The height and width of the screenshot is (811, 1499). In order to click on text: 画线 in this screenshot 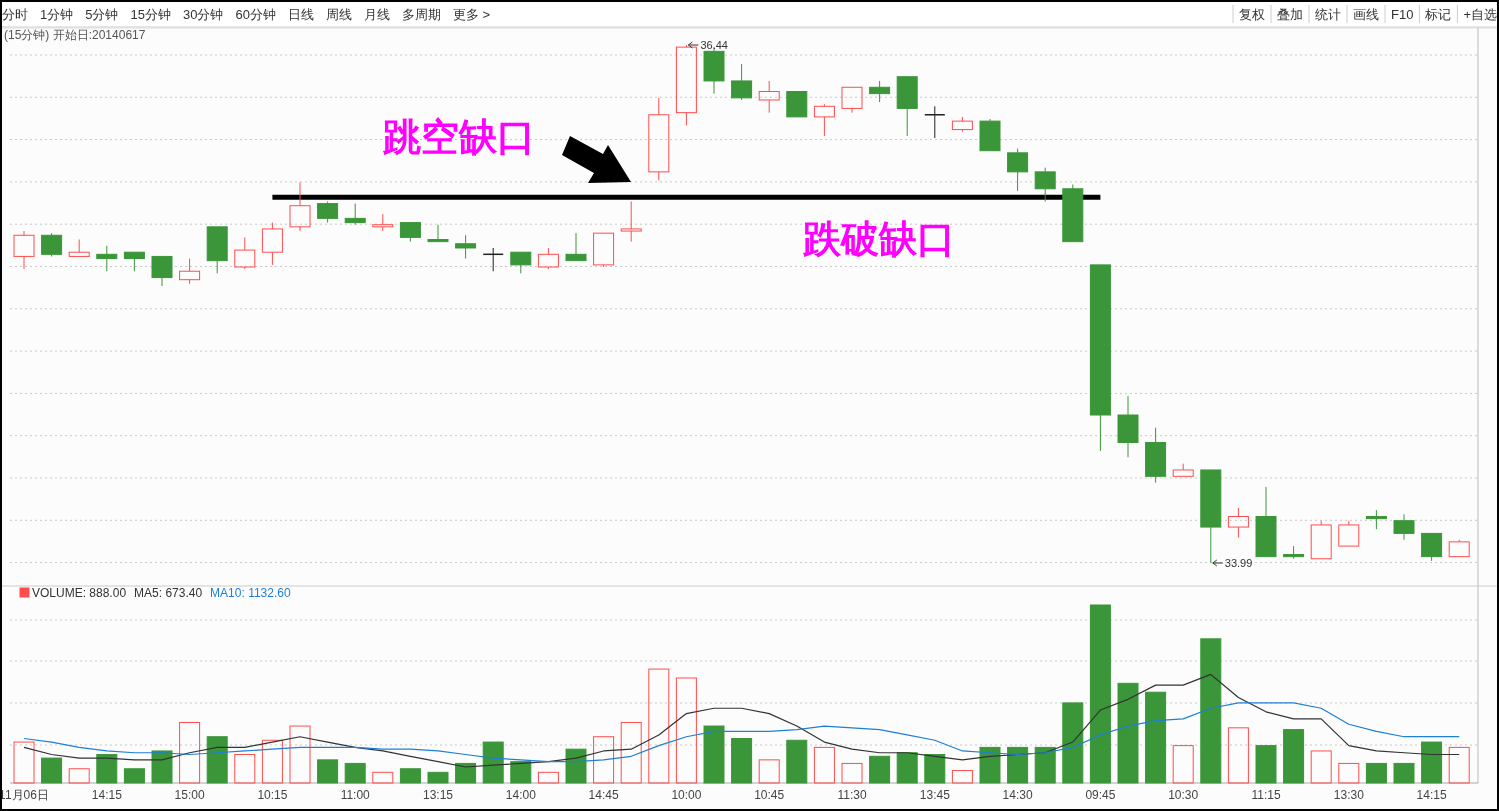, I will do `click(1366, 14)`.